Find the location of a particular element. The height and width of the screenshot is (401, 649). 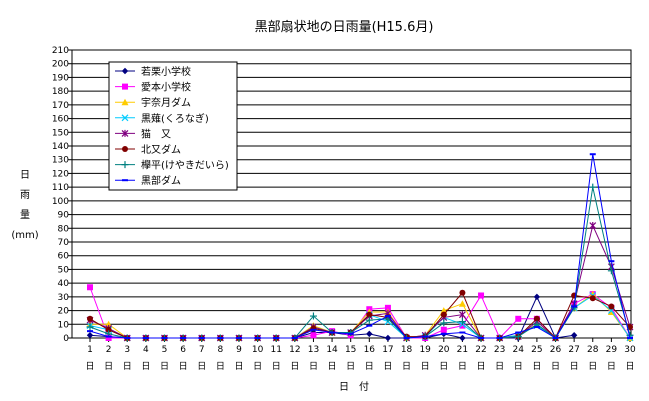

x-tick-label: 26 is located at coordinates (556, 350).